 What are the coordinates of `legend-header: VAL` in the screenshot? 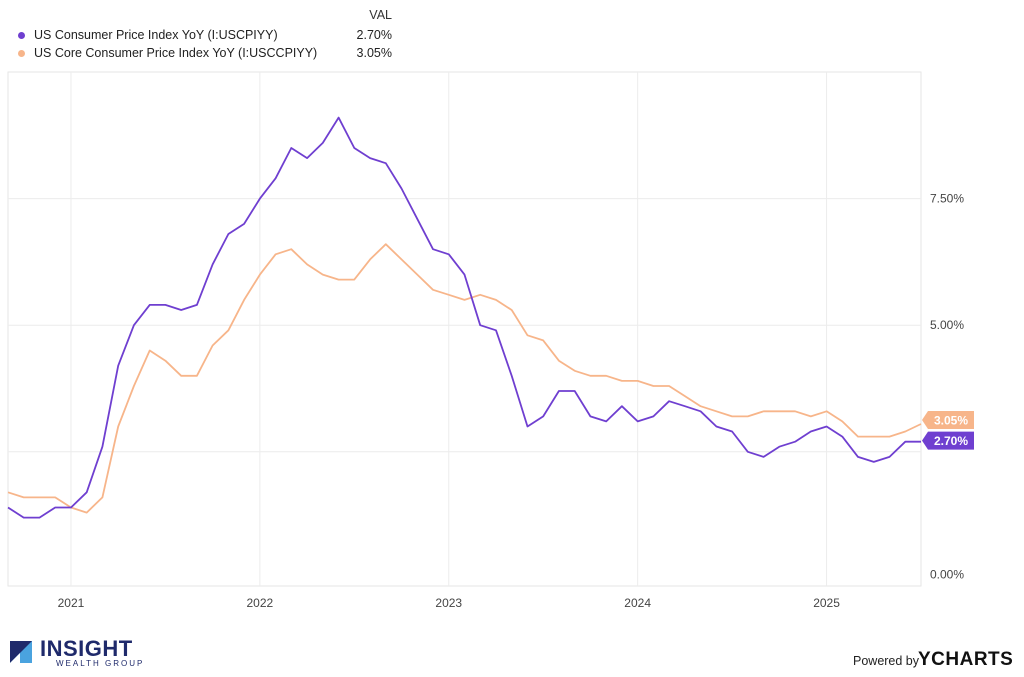 It's located at (380, 15).